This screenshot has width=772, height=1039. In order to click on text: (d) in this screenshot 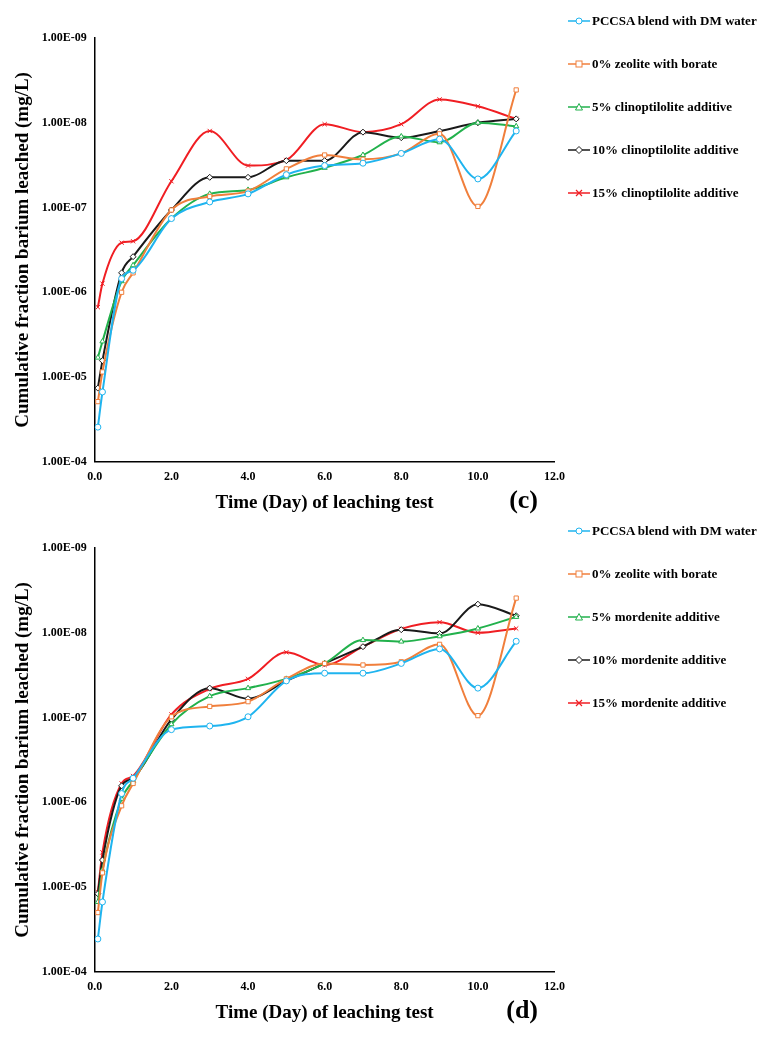, I will do `click(522, 1009)`.